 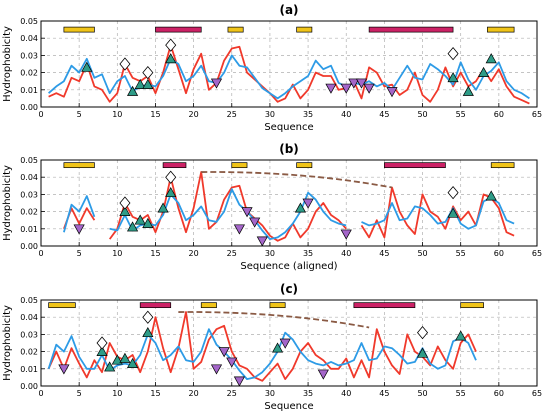 What do you see at coordinates (308, 253) in the screenshot?
I see `x-tick-label: 35` at bounding box center [308, 253].